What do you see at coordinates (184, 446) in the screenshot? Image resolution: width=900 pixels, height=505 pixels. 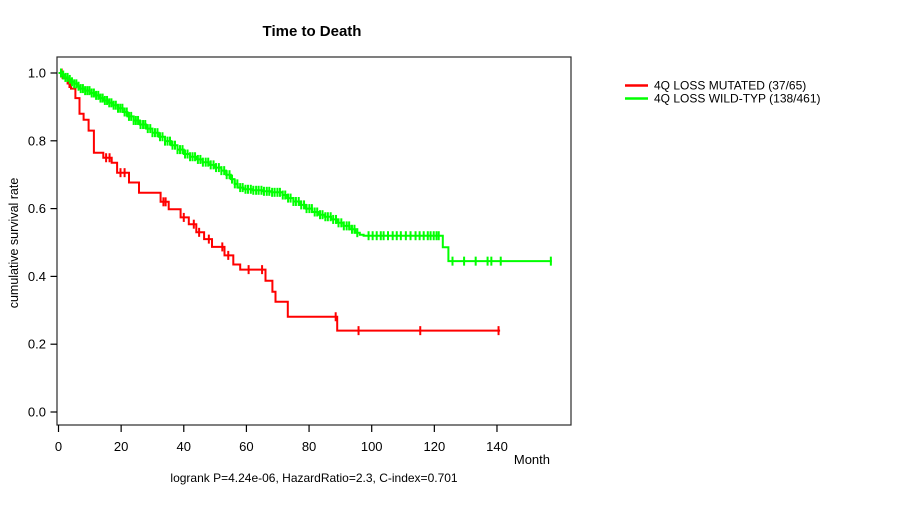 I see `x-tick-label: 40` at bounding box center [184, 446].